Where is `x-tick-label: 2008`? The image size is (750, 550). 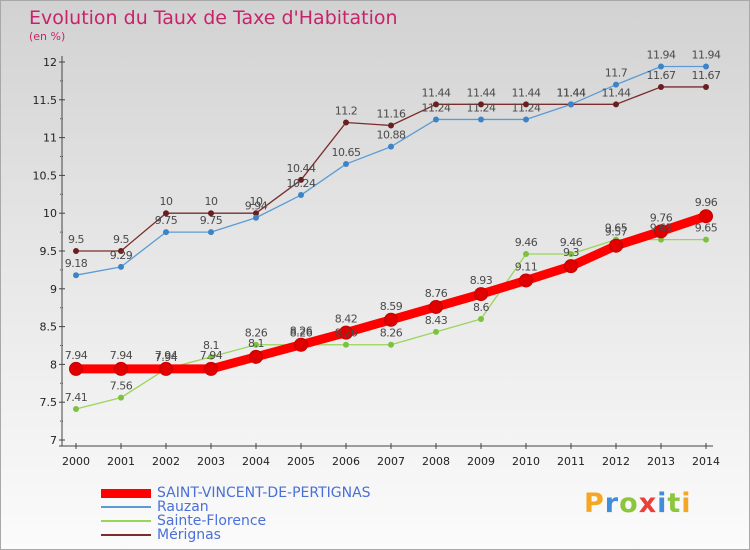 x-tick-label: 2008 is located at coordinates (436, 461).